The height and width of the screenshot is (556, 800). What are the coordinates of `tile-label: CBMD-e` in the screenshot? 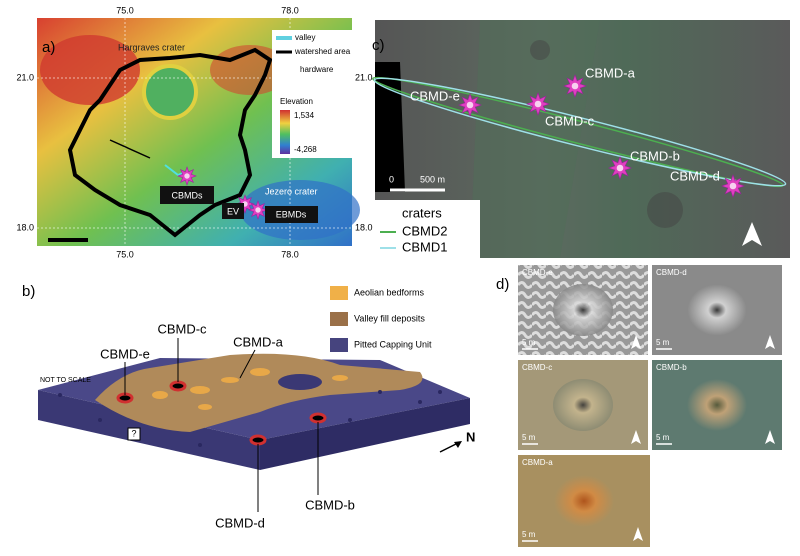 It's located at (537, 272).